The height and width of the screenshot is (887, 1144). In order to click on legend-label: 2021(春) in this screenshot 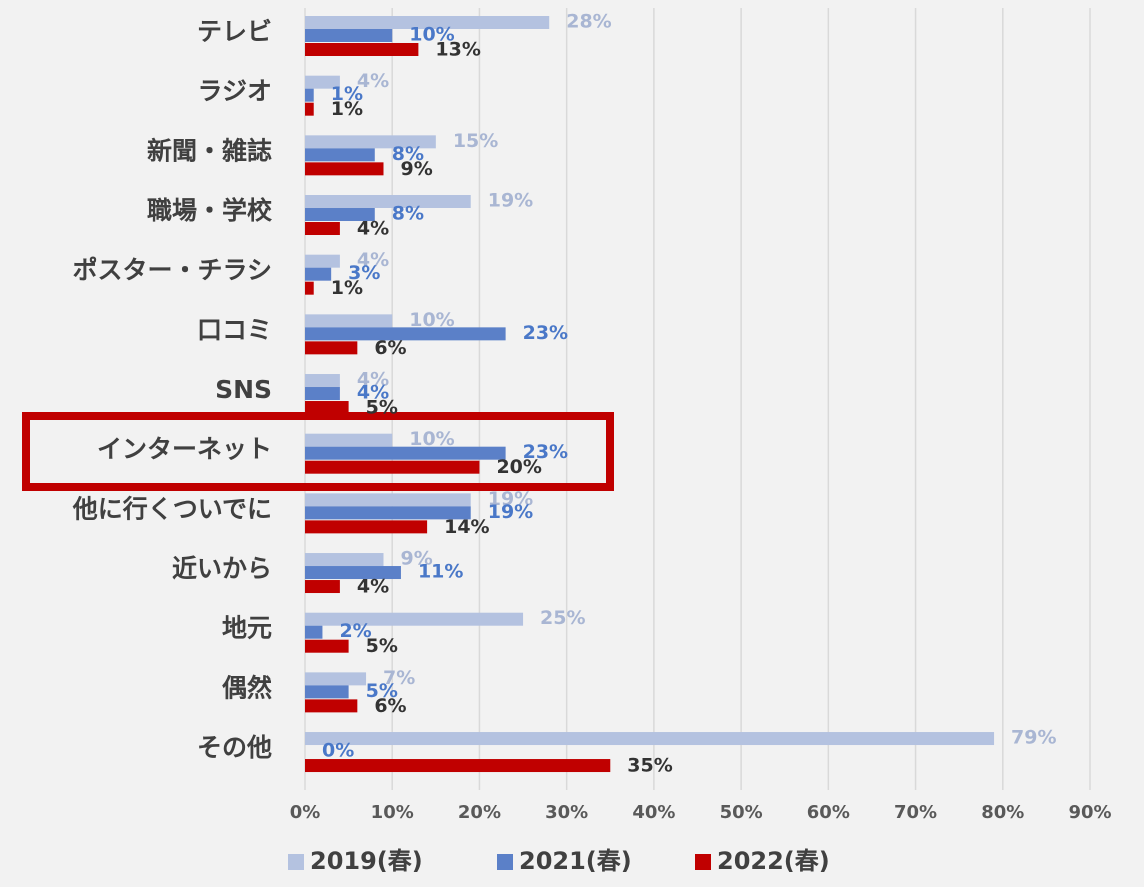, I will do `click(575, 861)`.